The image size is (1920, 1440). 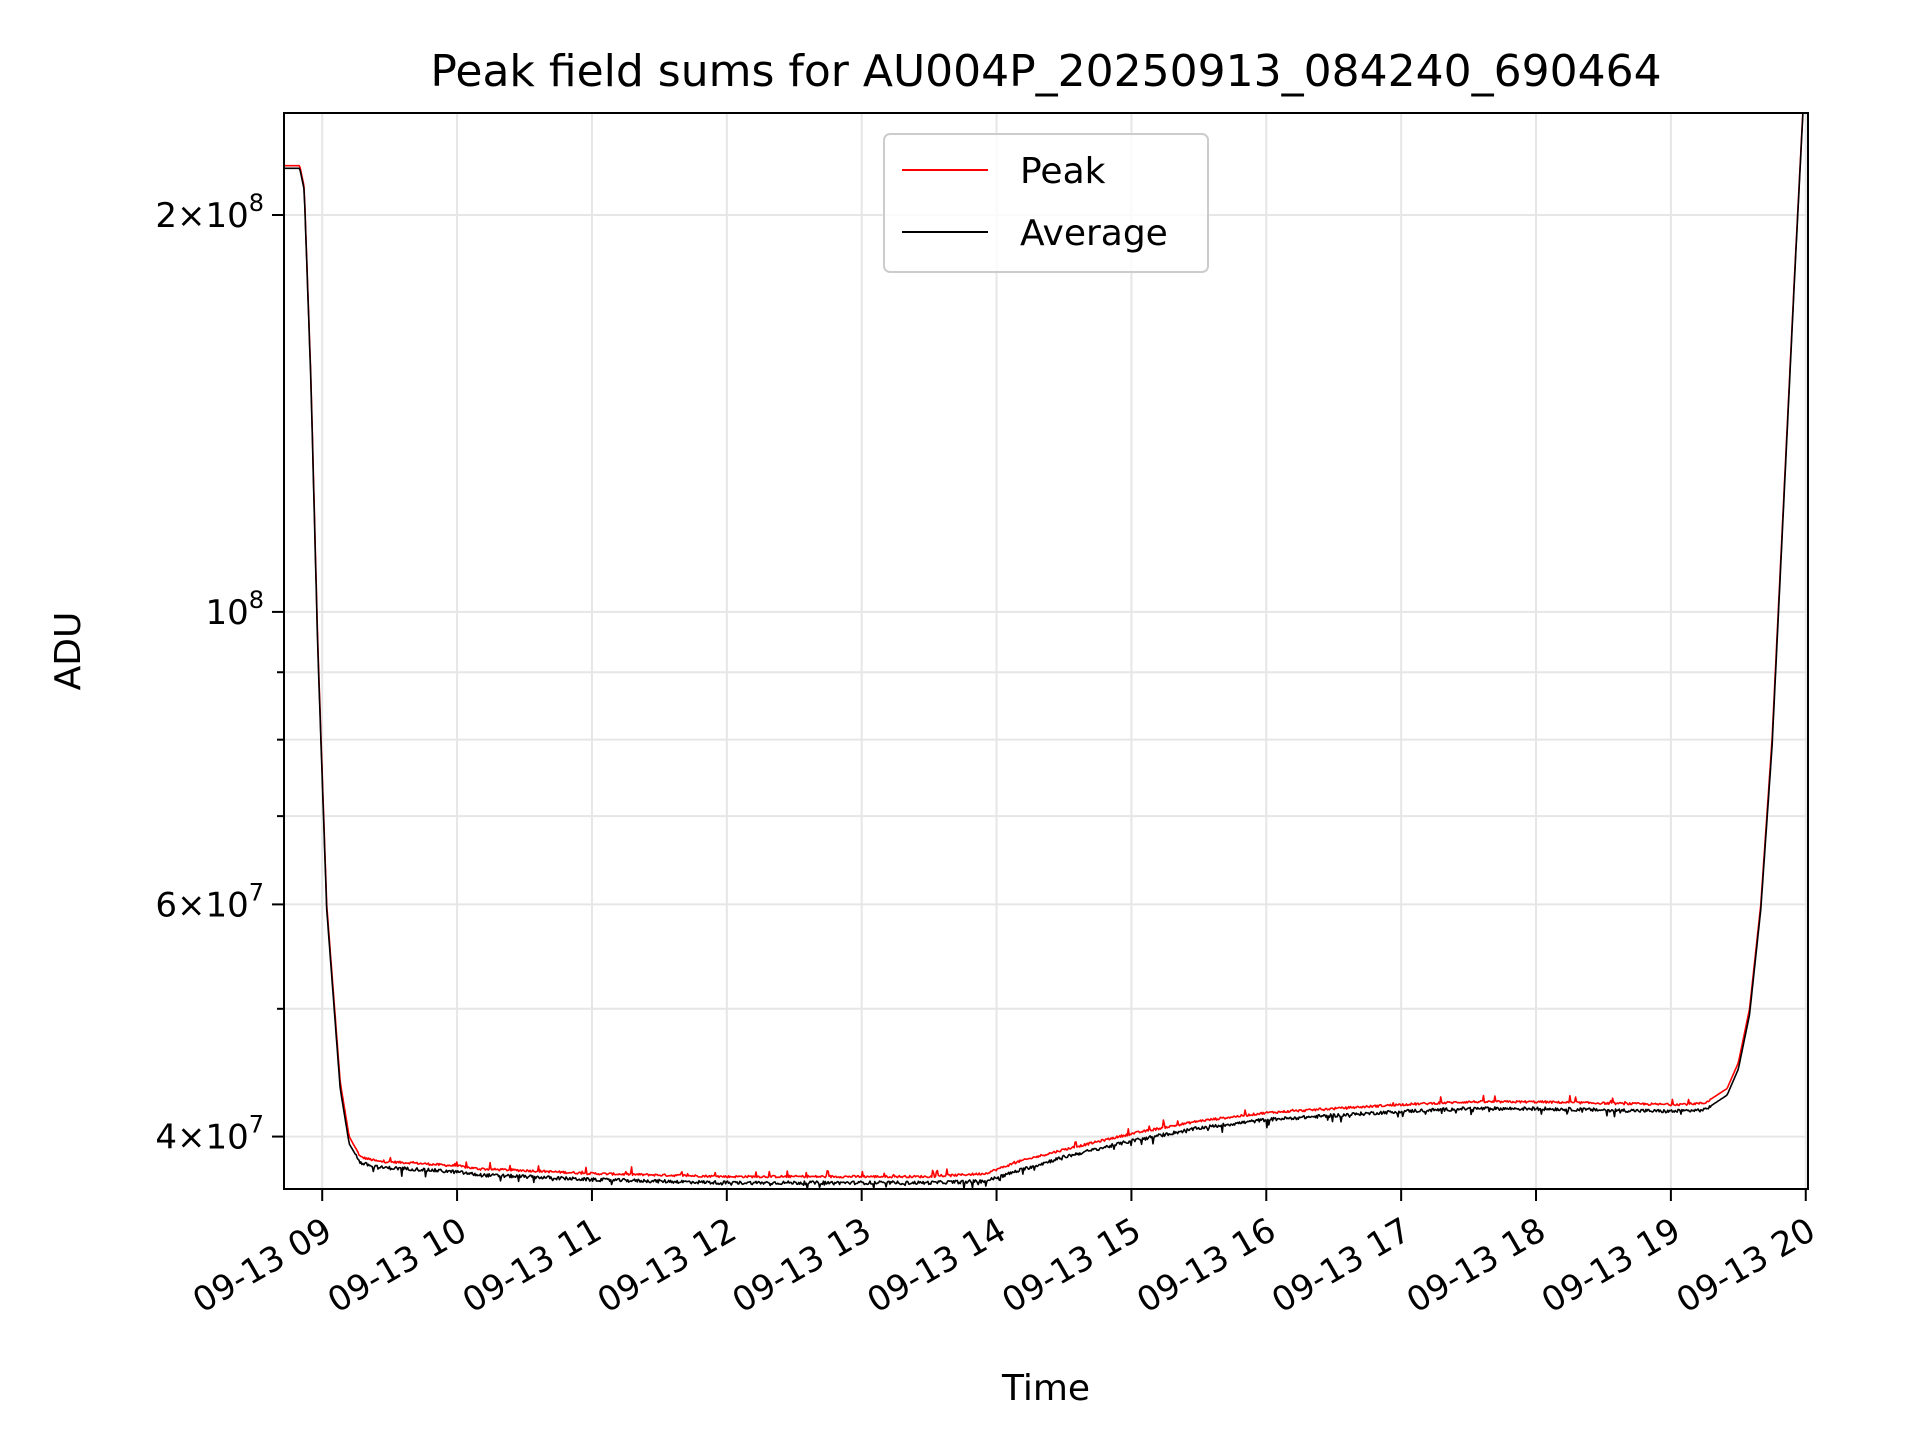 What do you see at coordinates (234, 609) in the screenshot?
I see `y-tick-label: 108` at bounding box center [234, 609].